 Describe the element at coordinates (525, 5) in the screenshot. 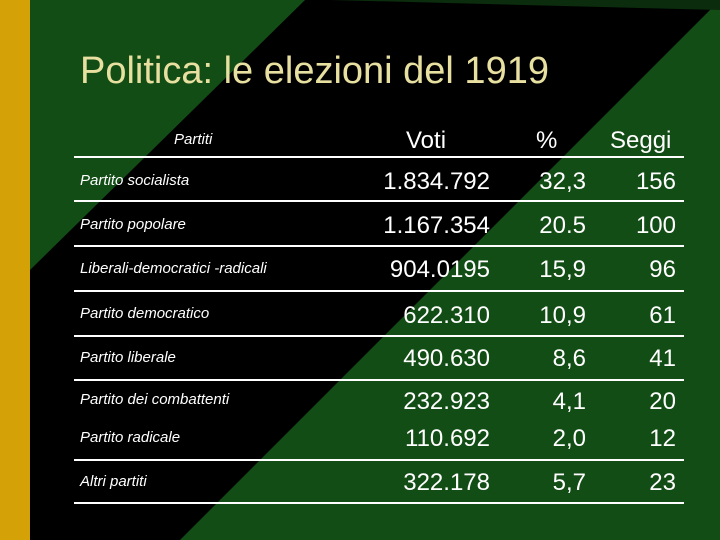

I see `dark-sliver-top` at that location.